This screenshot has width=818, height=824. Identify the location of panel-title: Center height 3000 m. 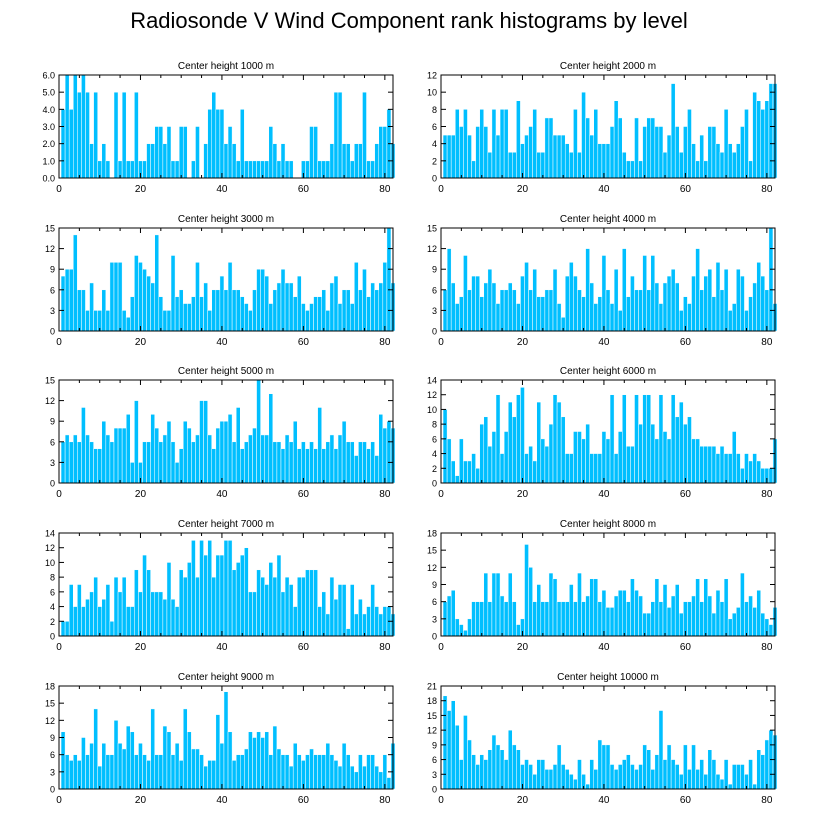
(226, 219).